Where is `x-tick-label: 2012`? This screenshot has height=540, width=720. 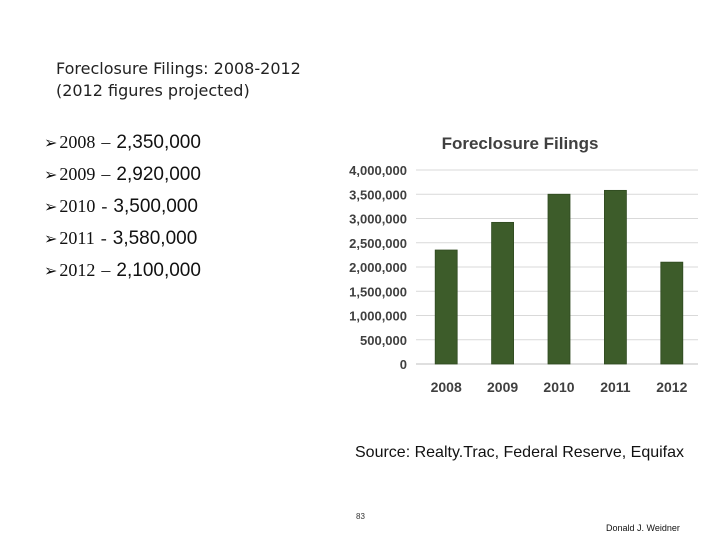 x-tick-label: 2012 is located at coordinates (671, 387).